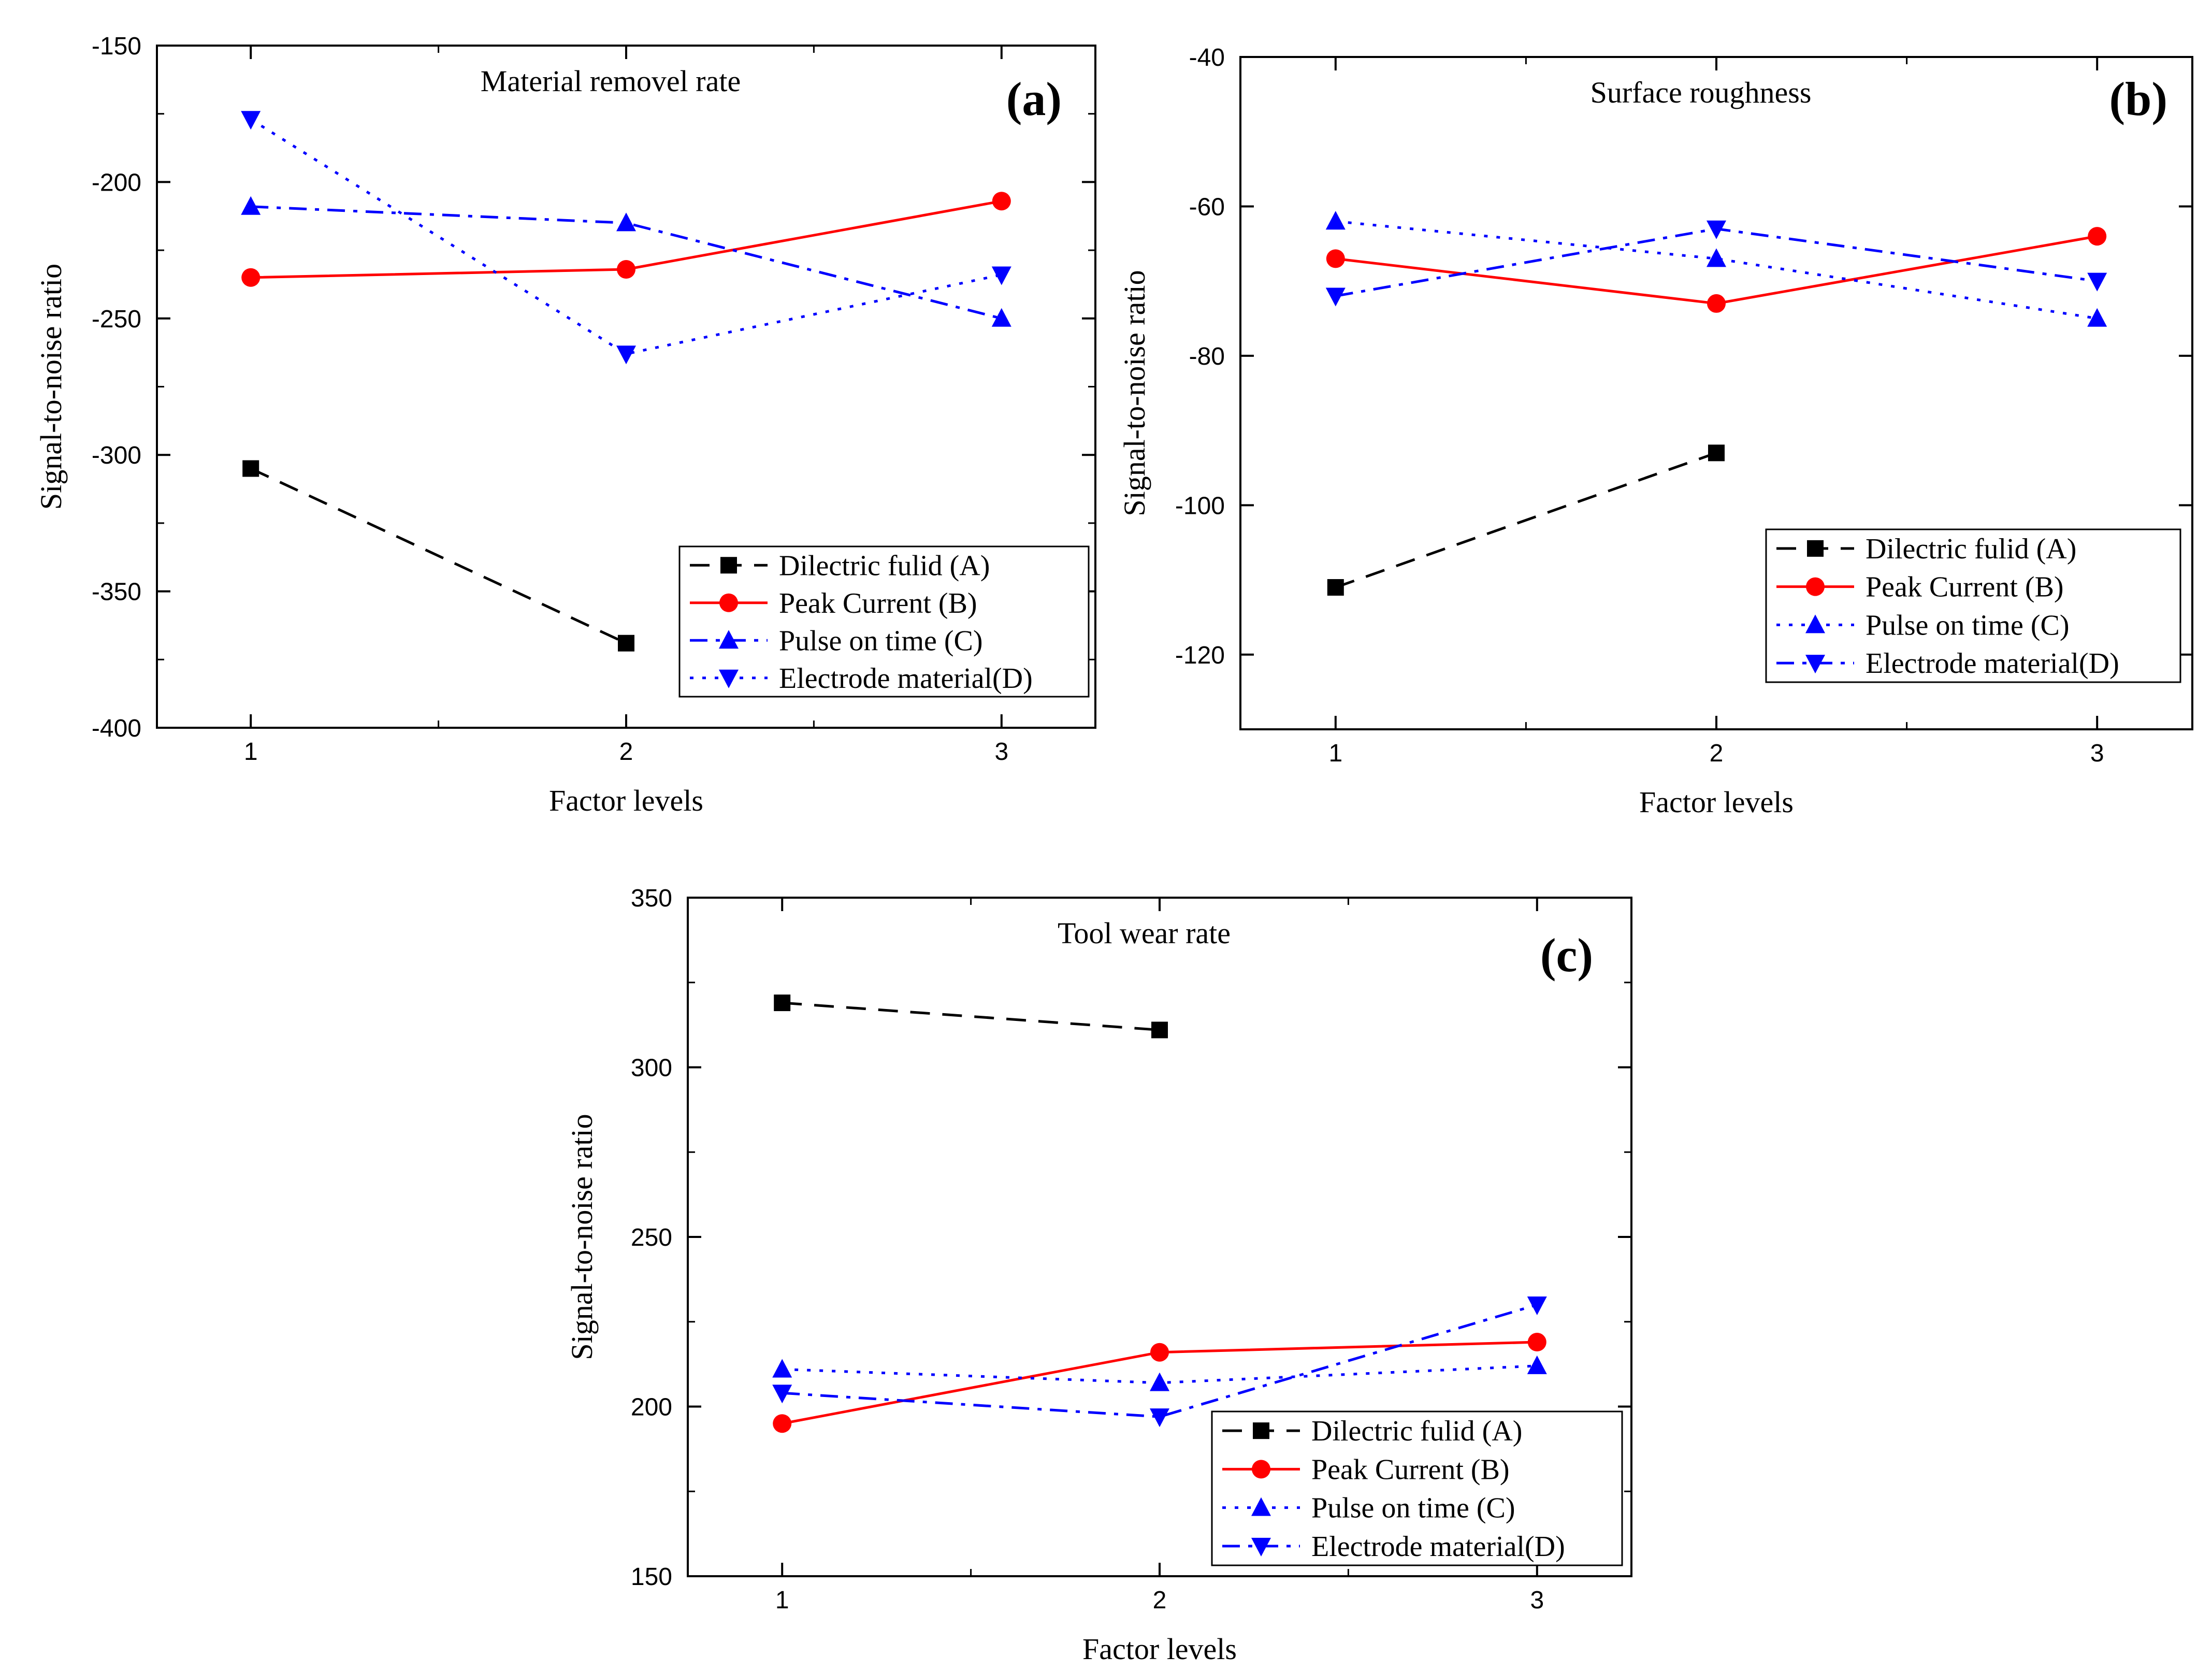 This screenshot has height=1671, width=2212. I want to click on y-tick-label: 300, so click(651, 1068).